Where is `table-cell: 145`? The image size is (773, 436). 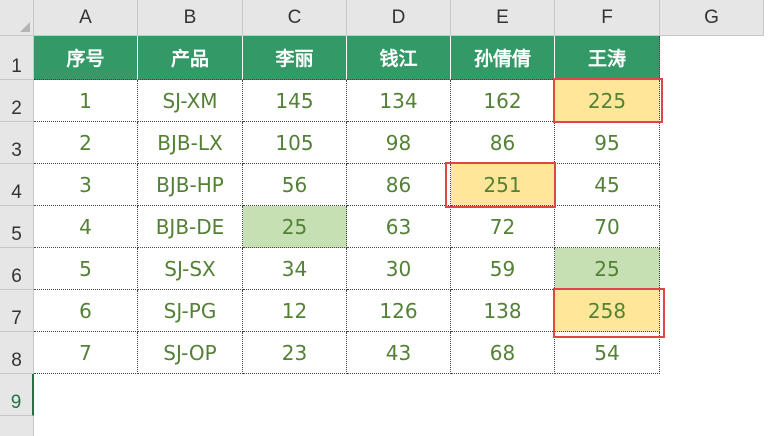 table-cell: 145 is located at coordinates (295, 101).